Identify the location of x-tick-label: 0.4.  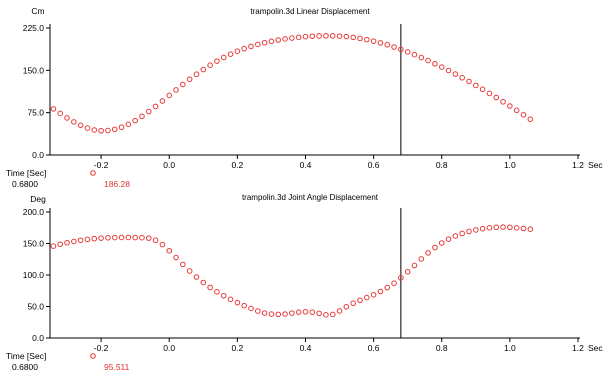
(306, 348).